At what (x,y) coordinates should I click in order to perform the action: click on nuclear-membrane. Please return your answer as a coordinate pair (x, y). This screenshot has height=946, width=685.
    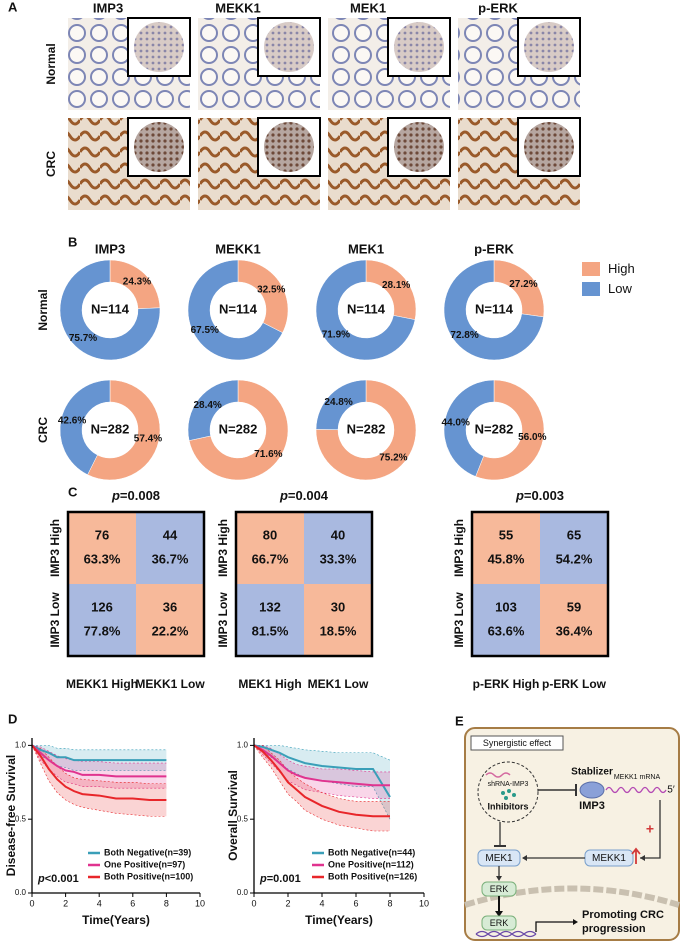
    Looking at the image, I should click on (572, 896).